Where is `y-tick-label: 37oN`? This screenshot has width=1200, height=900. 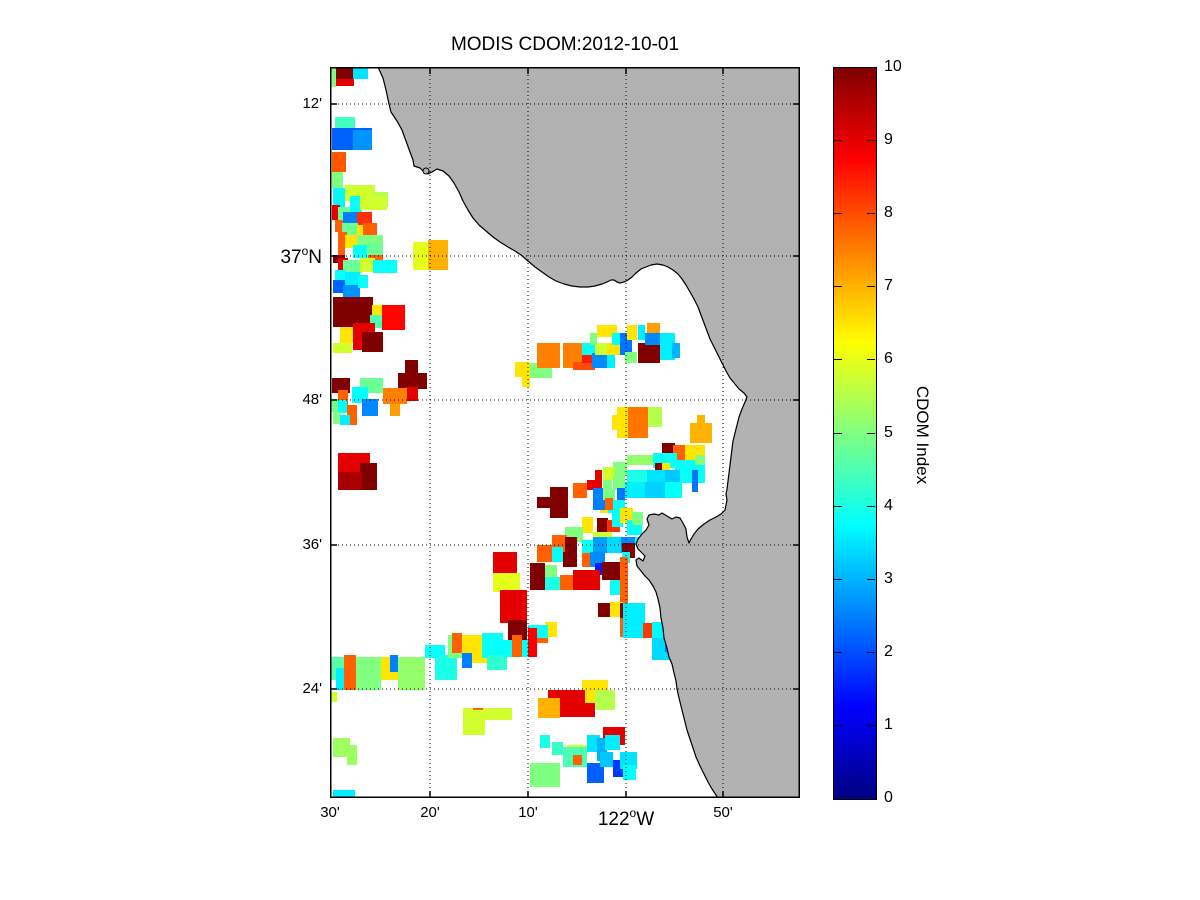
y-tick-label: 37oN is located at coordinates (301, 256).